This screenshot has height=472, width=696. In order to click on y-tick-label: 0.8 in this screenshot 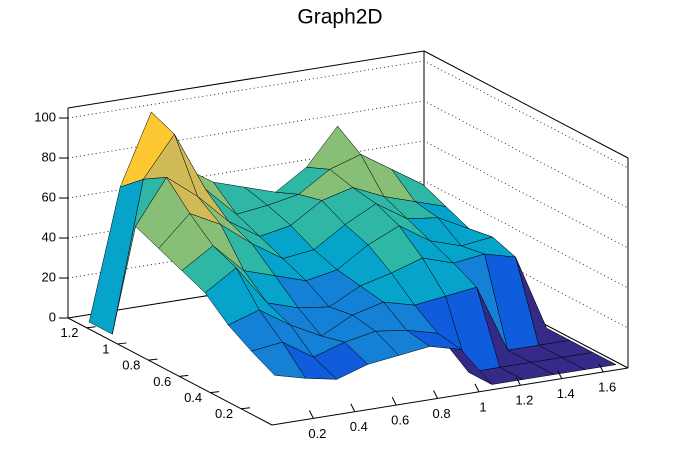, I will do `click(131, 365)`.